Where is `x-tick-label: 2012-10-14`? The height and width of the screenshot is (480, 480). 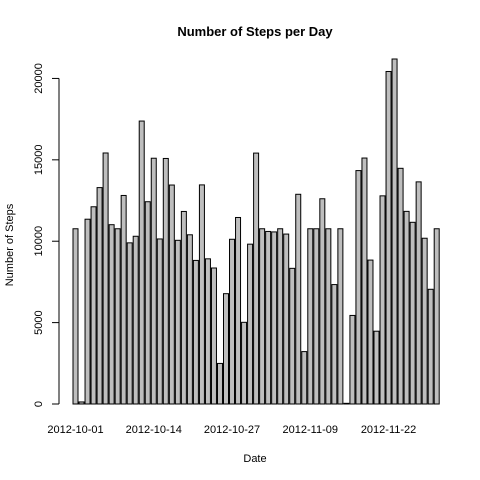
x-tick-label: 2012-10-14 is located at coordinates (154, 430).